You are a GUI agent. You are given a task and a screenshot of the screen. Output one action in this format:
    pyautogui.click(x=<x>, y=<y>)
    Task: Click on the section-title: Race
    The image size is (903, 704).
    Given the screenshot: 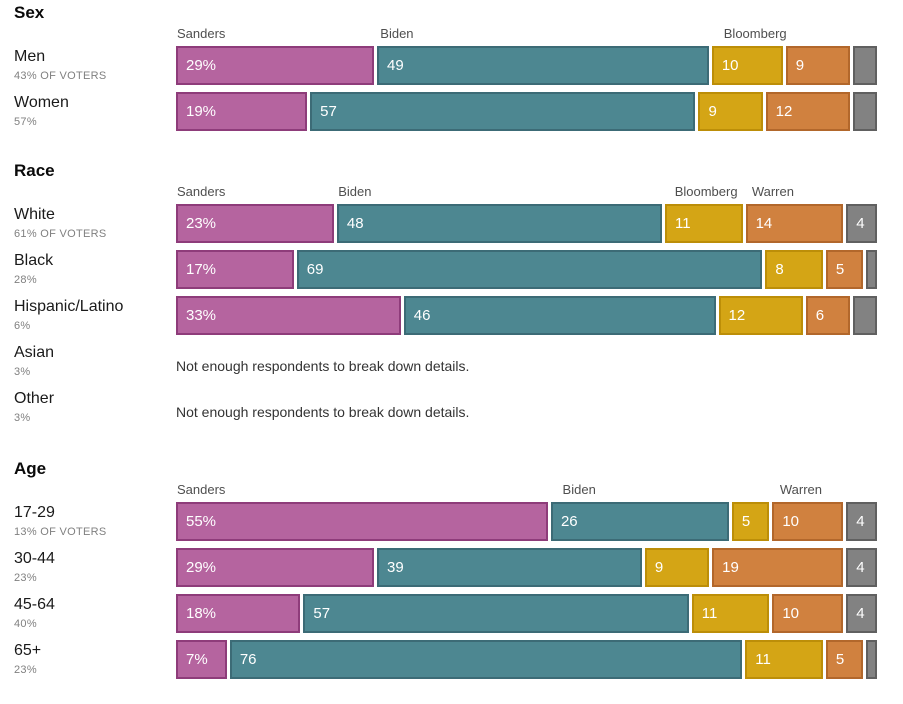 What is the action you would take?
    pyautogui.click(x=34, y=170)
    